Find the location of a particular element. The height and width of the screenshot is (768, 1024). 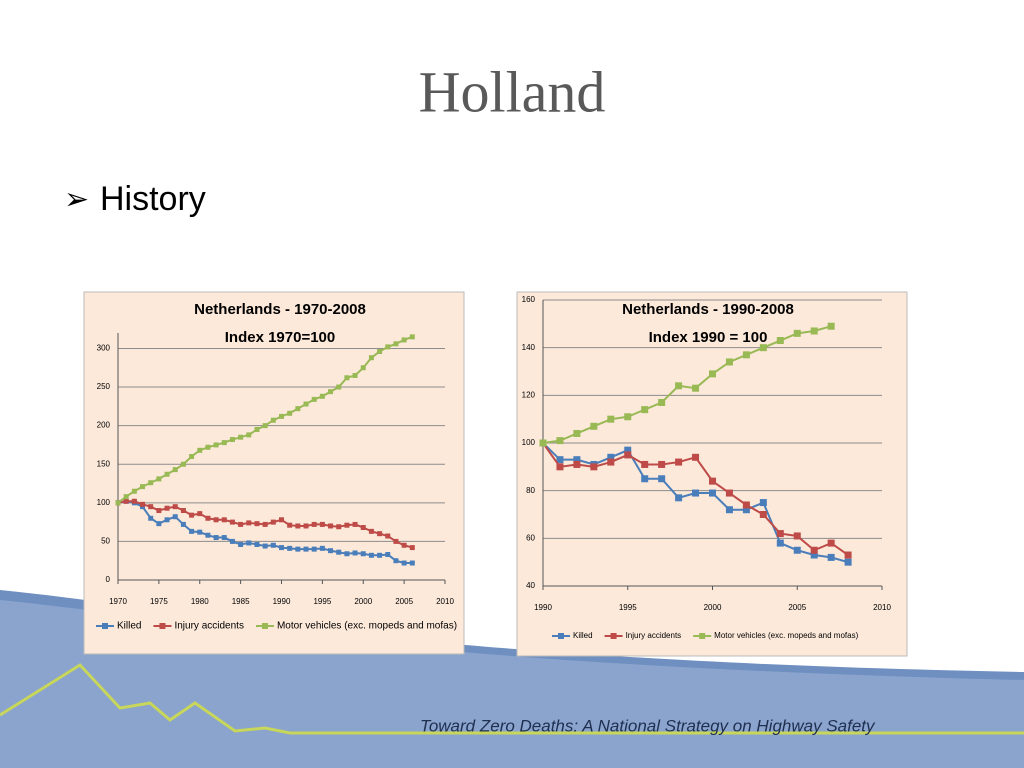

y-tick-label: 120 is located at coordinates (529, 394).